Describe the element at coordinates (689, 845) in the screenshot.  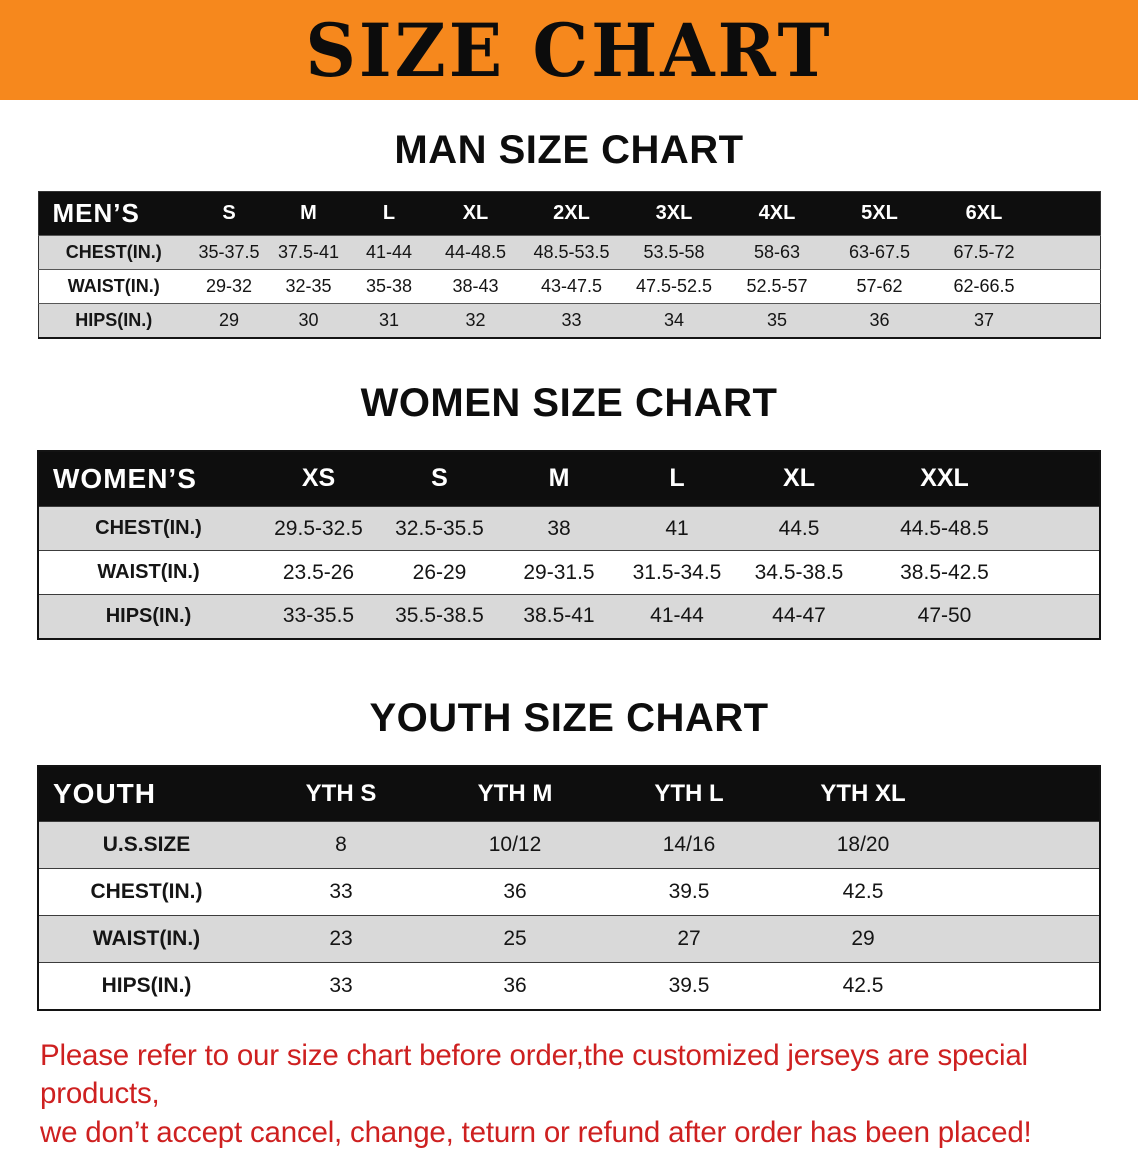
I see `size-value-cell: 14/16` at that location.